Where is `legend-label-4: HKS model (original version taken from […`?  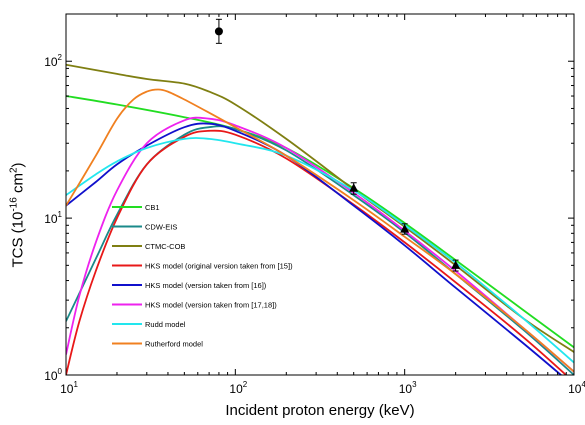 legend-label-4: HKS model (original version taken from [… is located at coordinates (219, 266).